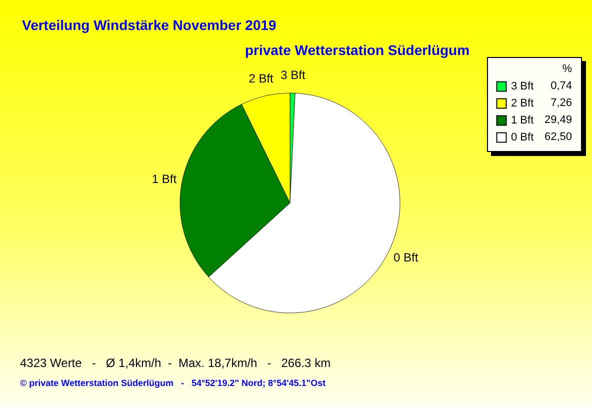 Image resolution: width=592 pixels, height=407 pixels. What do you see at coordinates (357, 50) in the screenshot?
I see `chart-subtitle: private Wetterstation Süderlügum` at bounding box center [357, 50].